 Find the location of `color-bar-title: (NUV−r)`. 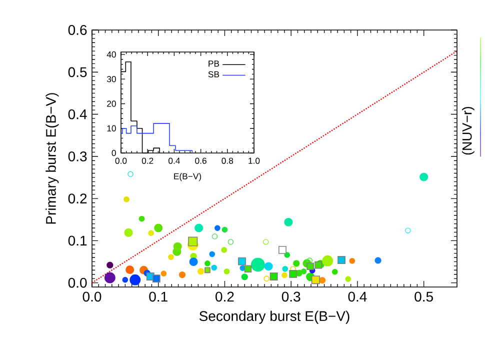

color-bar-title: (NUV−r) is located at coordinates (468, 130).